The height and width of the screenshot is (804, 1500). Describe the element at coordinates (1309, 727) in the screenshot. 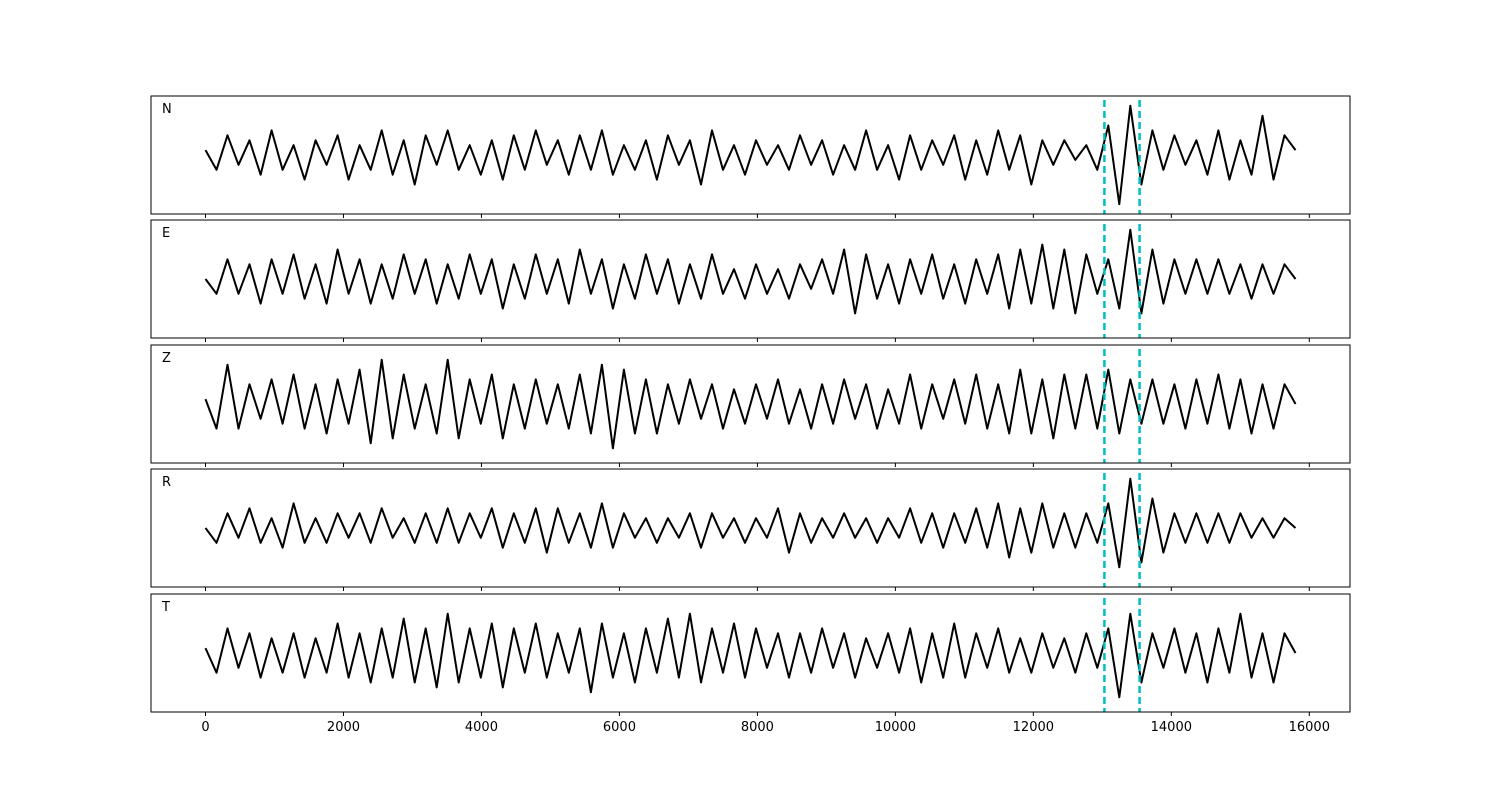

I see `x-tick-label: 16000` at that location.